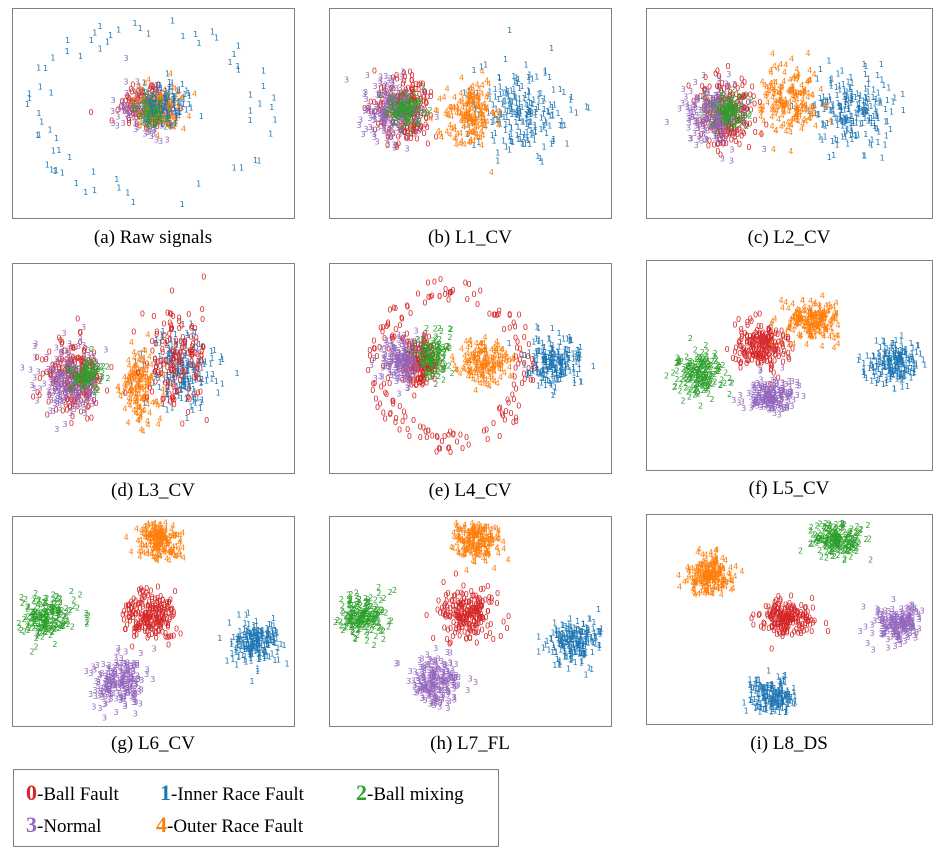 The image size is (944, 854). I want to click on panel-caption: (e) L4_CV, so click(470, 490).